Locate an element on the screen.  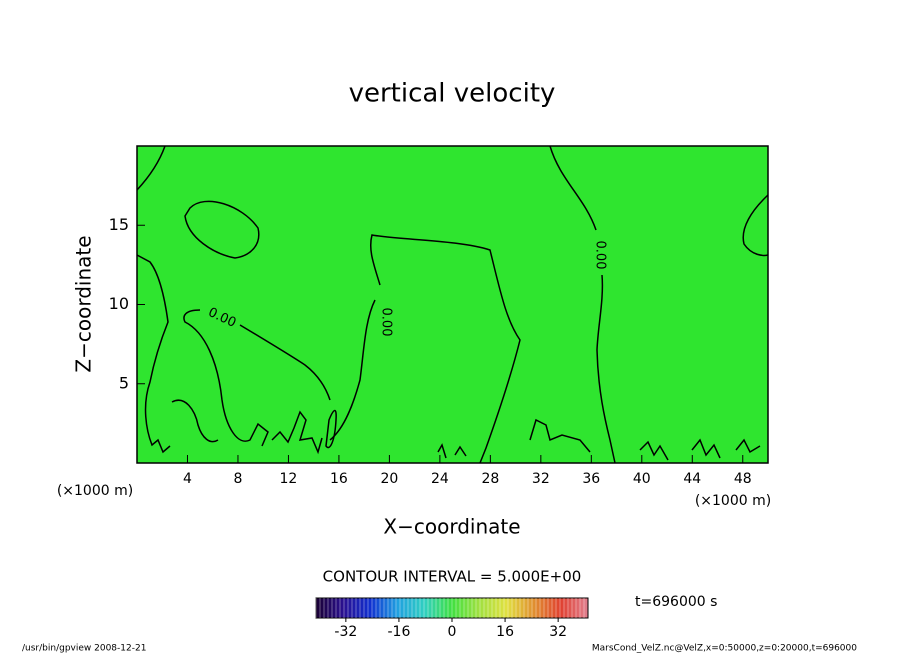
colorbar-tick-label: -16 is located at coordinates (398, 632).